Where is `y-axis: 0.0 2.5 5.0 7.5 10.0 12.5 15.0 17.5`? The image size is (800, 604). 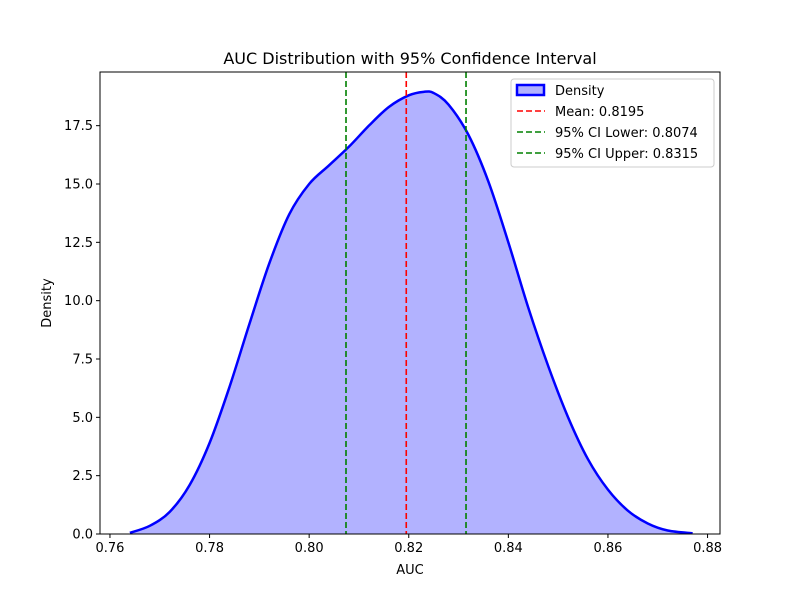
y-axis: 0.0 2.5 5.0 7.5 10.0 12.5 15.0 17.5 is located at coordinates (82, 331).